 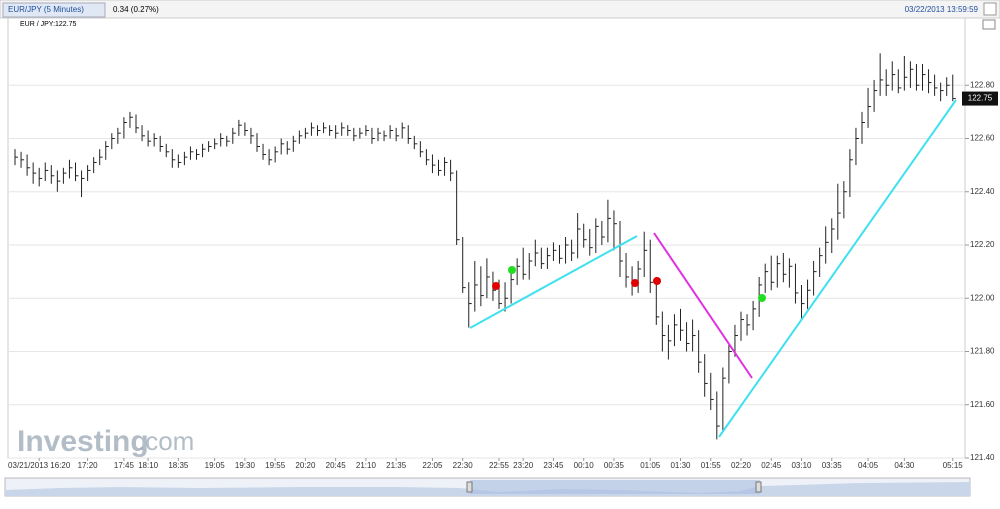 What do you see at coordinates (982, 457) in the screenshot?
I see `y-tick-label: 121.40` at bounding box center [982, 457].